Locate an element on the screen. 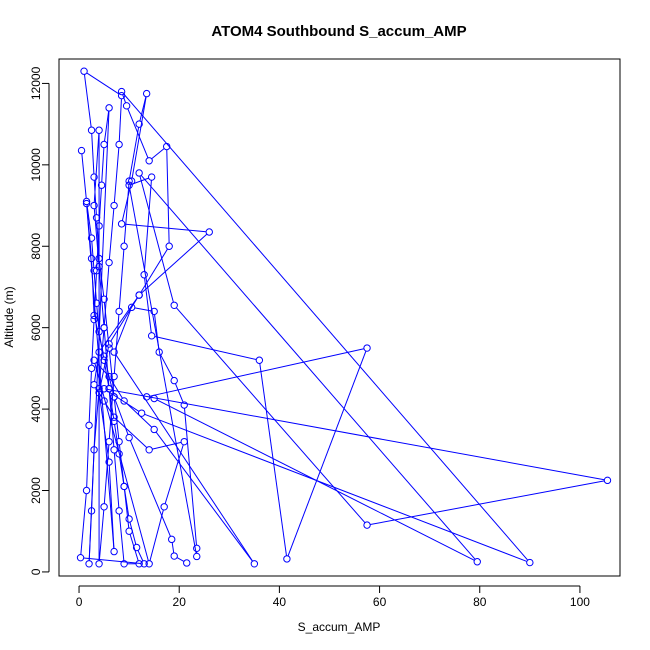 The height and width of the screenshot is (650, 650). x-tick-label: 20 is located at coordinates (180, 602).